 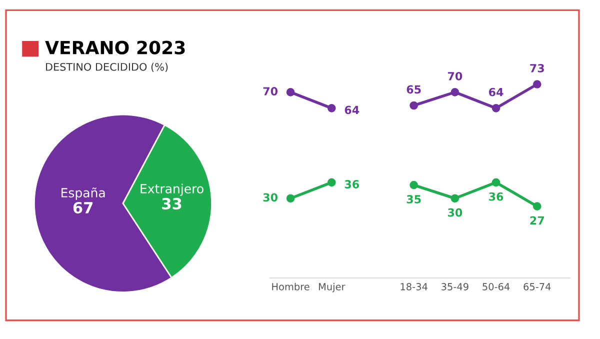 What do you see at coordinates (455, 286) in the screenshot?
I see `x-tick-label: 35-49` at bounding box center [455, 286].